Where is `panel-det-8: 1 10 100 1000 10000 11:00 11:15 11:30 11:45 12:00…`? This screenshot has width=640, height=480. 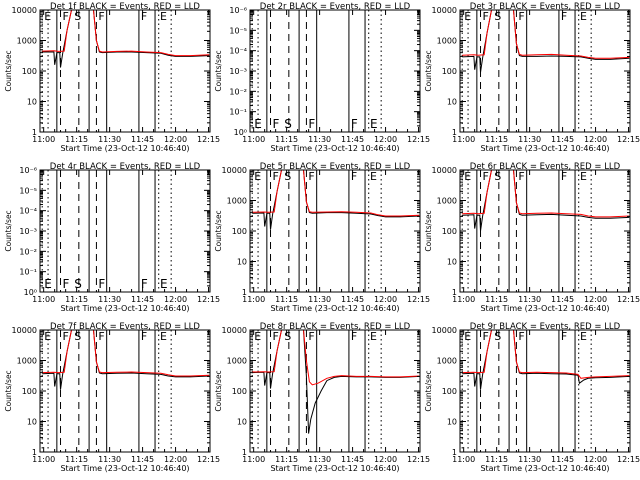
panel-det-8: 1 10 100 1000 10000 11:00 11:15 11:30 11:45 12:00… is located at coordinates (322, 397).